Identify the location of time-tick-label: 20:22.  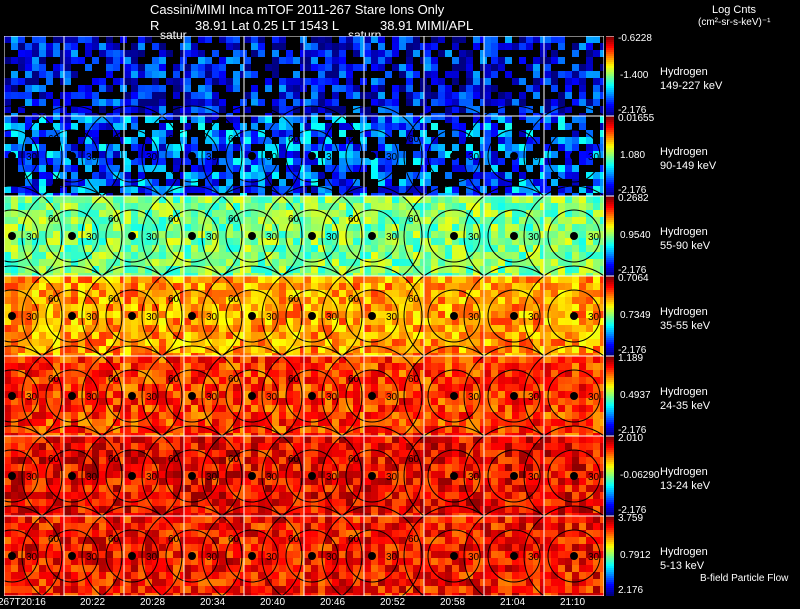
(93, 602).